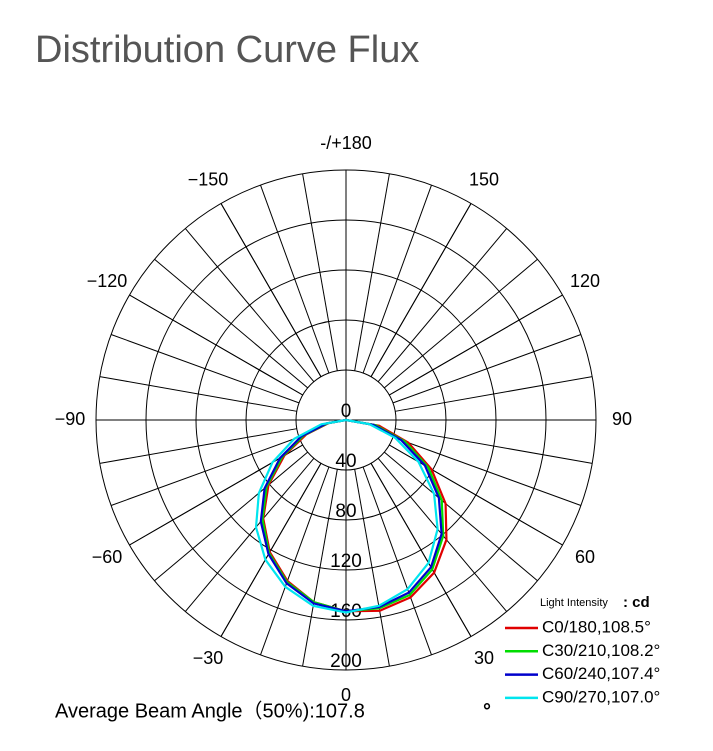 The image size is (713, 751). Describe the element at coordinates (346, 695) in the screenshot. I see `angle-tick-label: 0` at that location.